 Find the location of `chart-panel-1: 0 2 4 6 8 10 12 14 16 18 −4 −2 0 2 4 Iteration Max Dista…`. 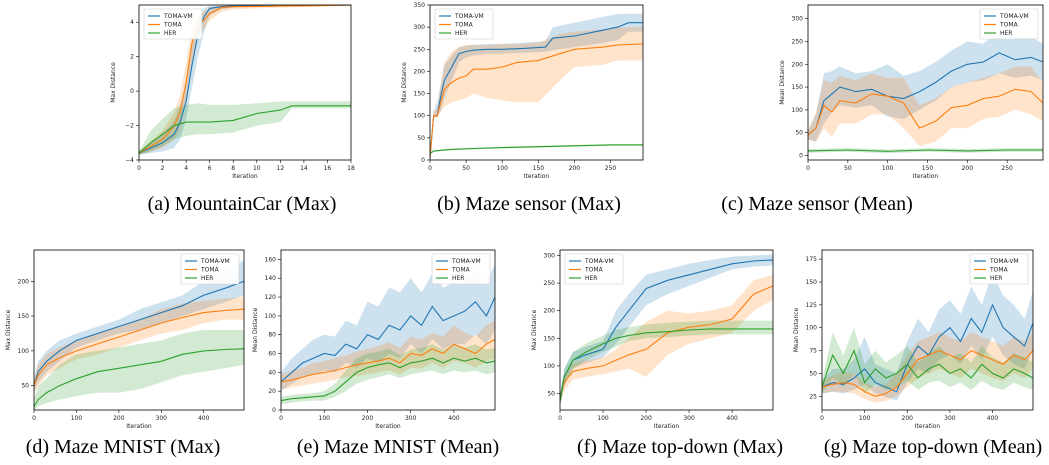

chart-panel-1: 0 2 4 6 8 10 12 14 16 18 −4 −2 0 2 4 Iteration Max Dista… is located at coordinates (232, 109).